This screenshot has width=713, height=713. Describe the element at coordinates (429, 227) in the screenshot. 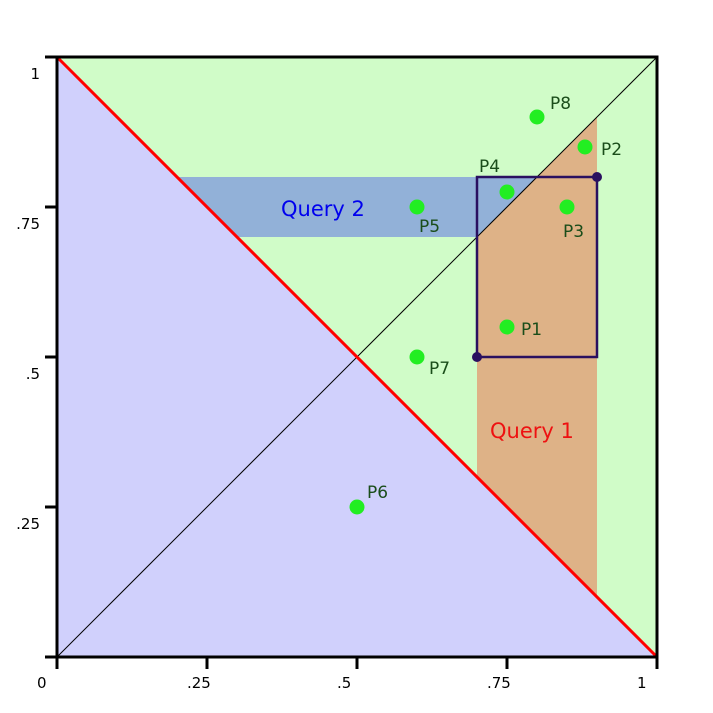

I see `point-label-p5: P5` at that location.